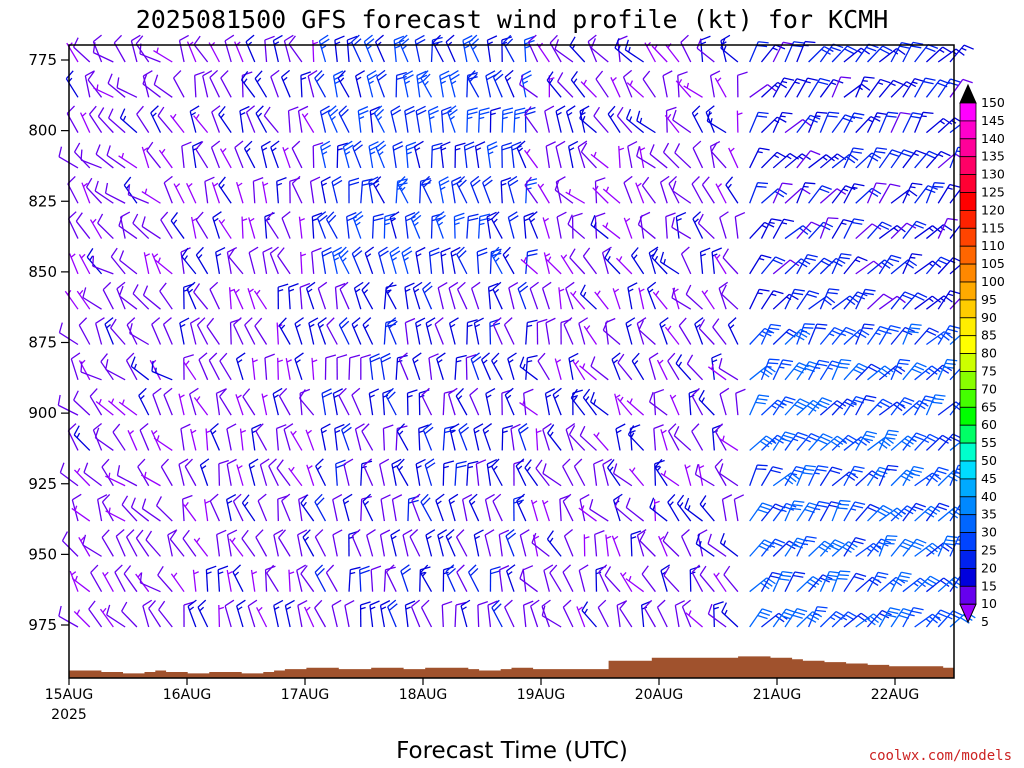  I want to click on colorbar-label: 75, so click(989, 371).